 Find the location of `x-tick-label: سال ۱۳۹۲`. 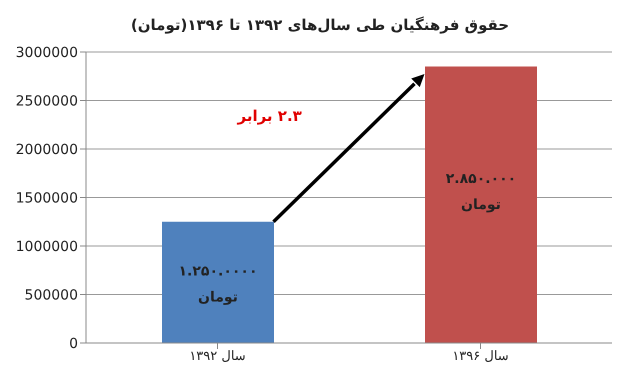

x-tick-label: سال ۱۳۹۲ is located at coordinates (217, 356).